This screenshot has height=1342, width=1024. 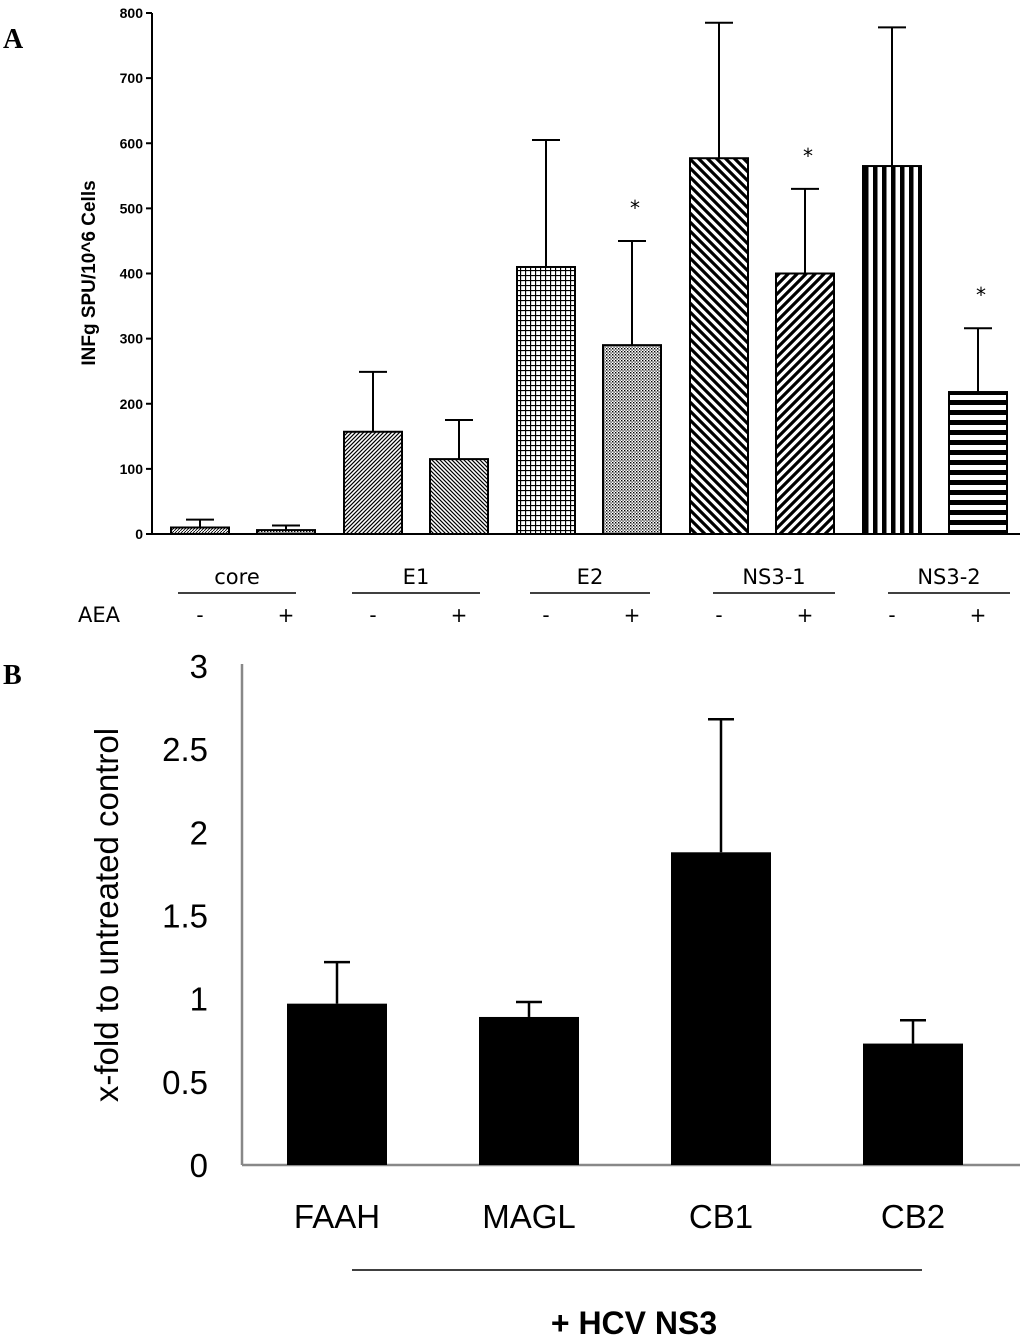 What do you see at coordinates (132, 404) in the screenshot?
I see `a-y-tick-label: 200` at bounding box center [132, 404].